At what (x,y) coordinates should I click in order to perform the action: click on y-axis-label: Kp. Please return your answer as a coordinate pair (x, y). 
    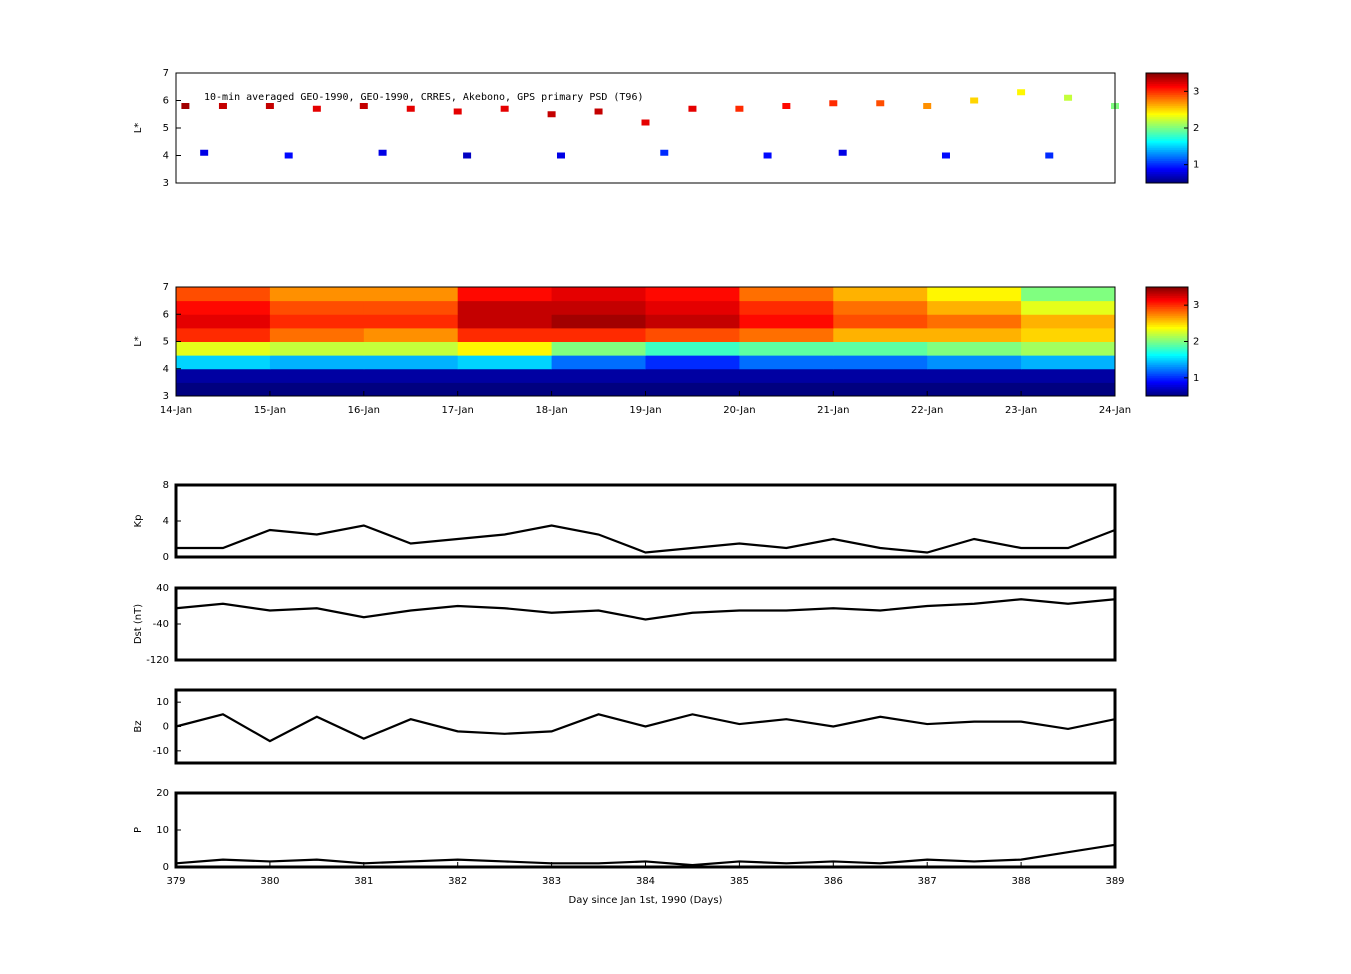
    Looking at the image, I should click on (138, 521).